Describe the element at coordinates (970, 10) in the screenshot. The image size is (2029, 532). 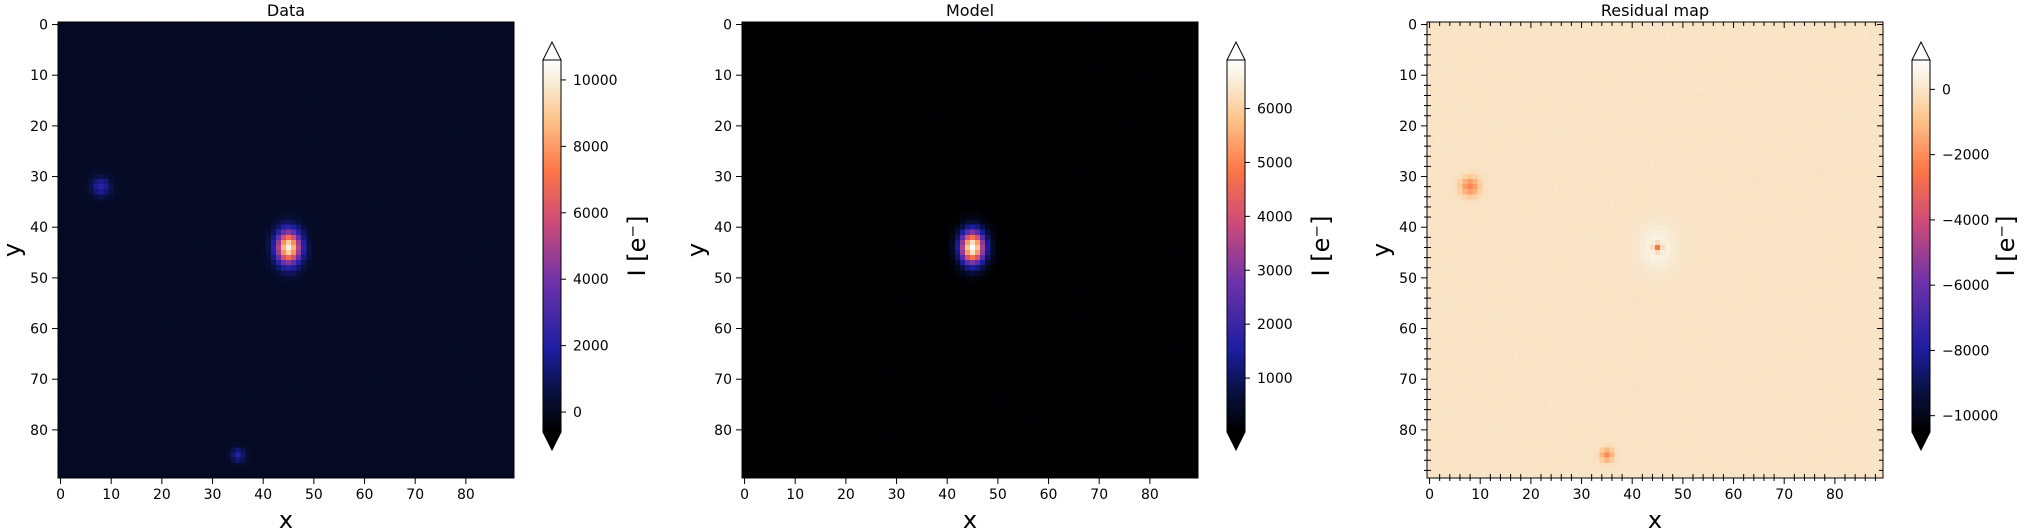
I see `panel-title: Model` at that location.